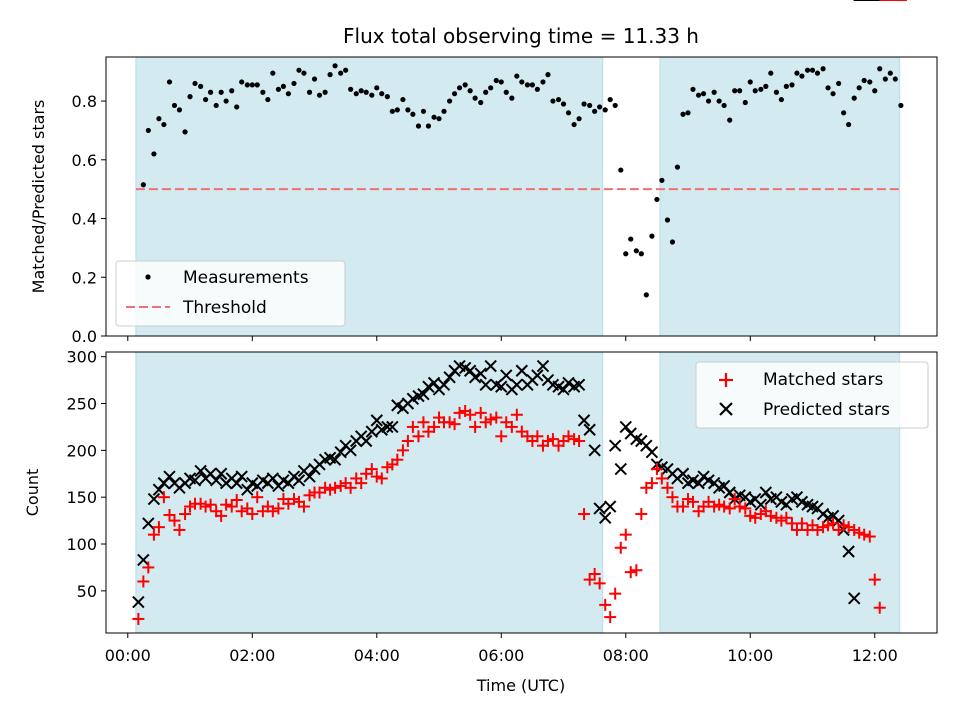 This screenshot has width=960, height=720. I want to click on chart-title: Flux total observing time = 11.33 h, so click(521, 36).